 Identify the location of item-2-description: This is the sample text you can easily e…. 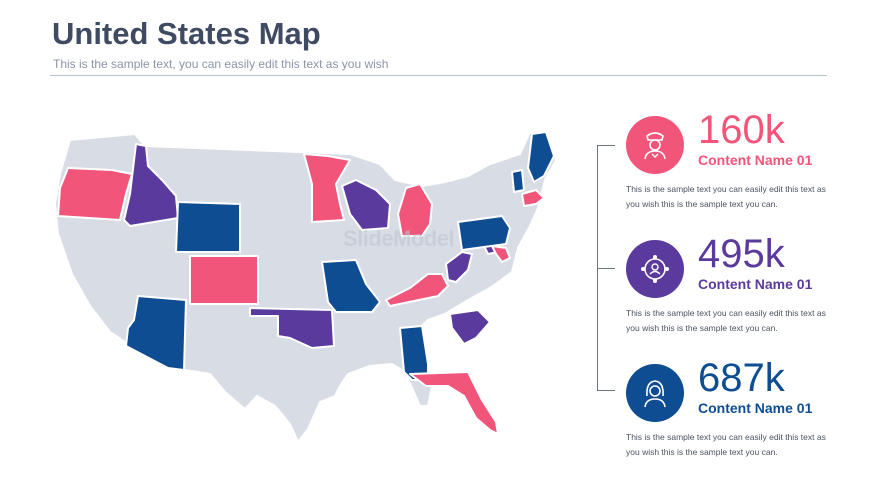
(726, 320).